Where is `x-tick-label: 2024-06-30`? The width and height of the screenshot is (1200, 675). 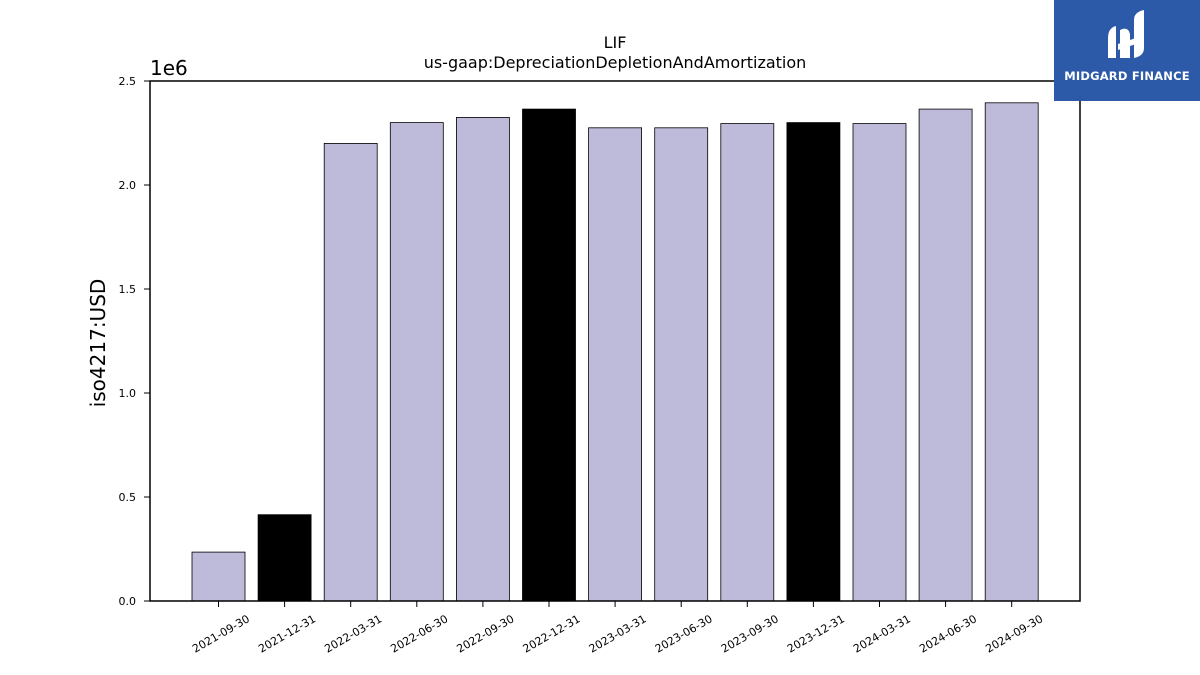 x-tick-label: 2024-06-30 is located at coordinates (948, 633).